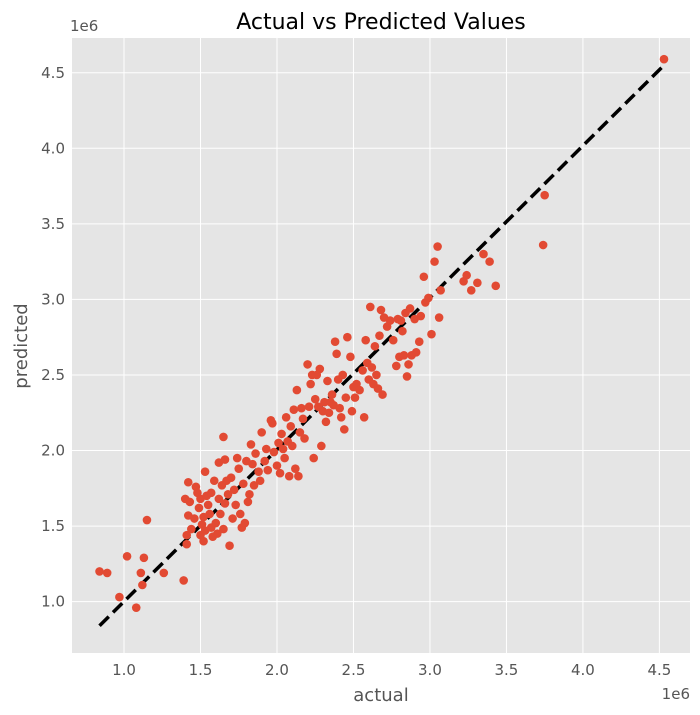  I want to click on x-tick-label: 1.5, so click(201, 670).